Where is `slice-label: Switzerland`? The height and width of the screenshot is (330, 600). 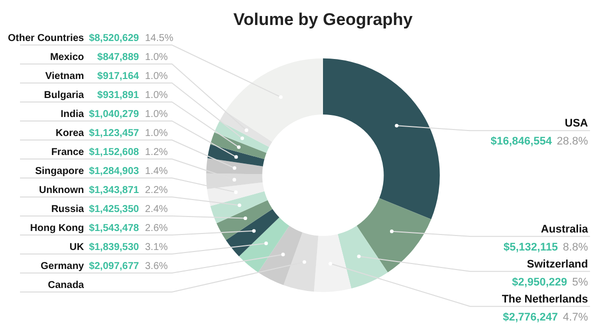
slice-label: Switzerland is located at coordinates (557, 264).